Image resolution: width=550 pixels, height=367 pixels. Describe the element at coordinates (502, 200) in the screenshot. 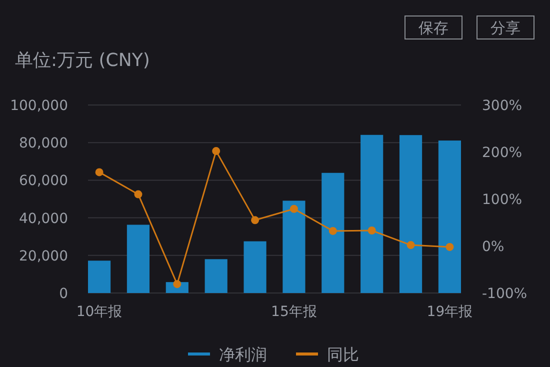

I see `y2-tick-label: 100%` at that location.